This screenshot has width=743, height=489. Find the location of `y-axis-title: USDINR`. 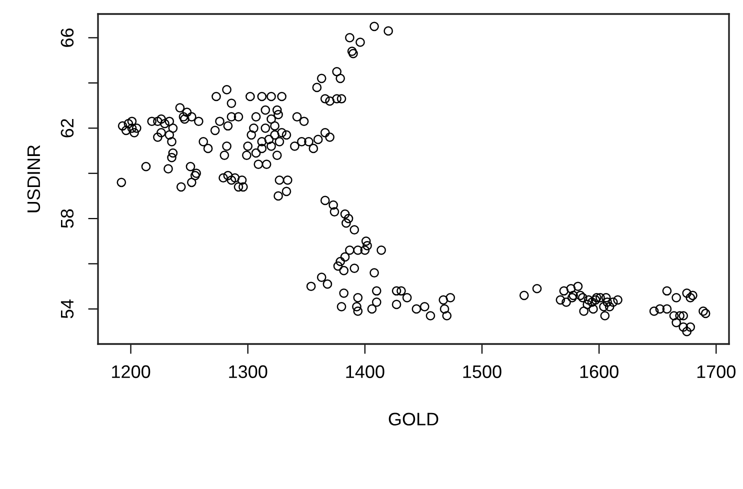

y-axis-title: USDINR is located at coordinates (33, 178).